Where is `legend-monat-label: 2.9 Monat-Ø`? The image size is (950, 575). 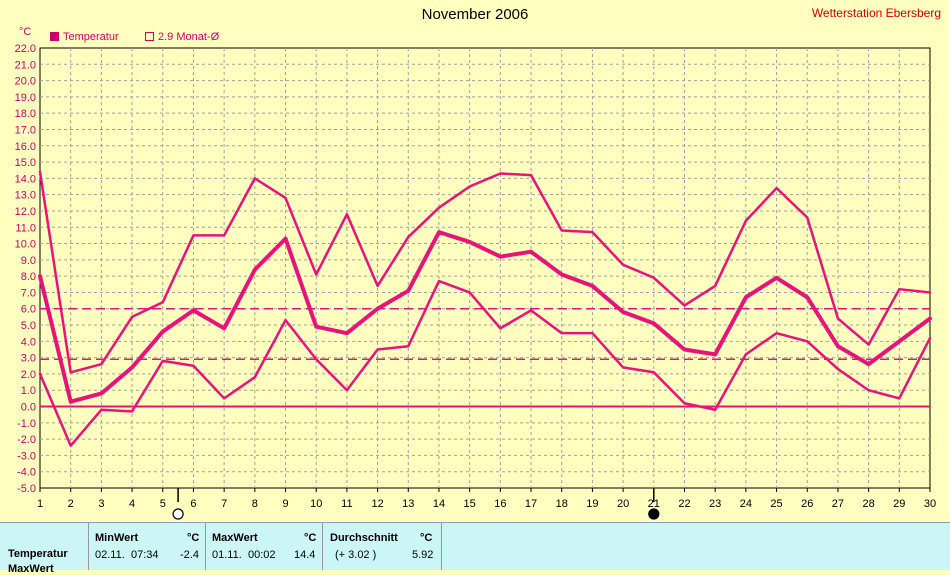
legend-monat-label: 2.9 Monat-Ø is located at coordinates (189, 37).